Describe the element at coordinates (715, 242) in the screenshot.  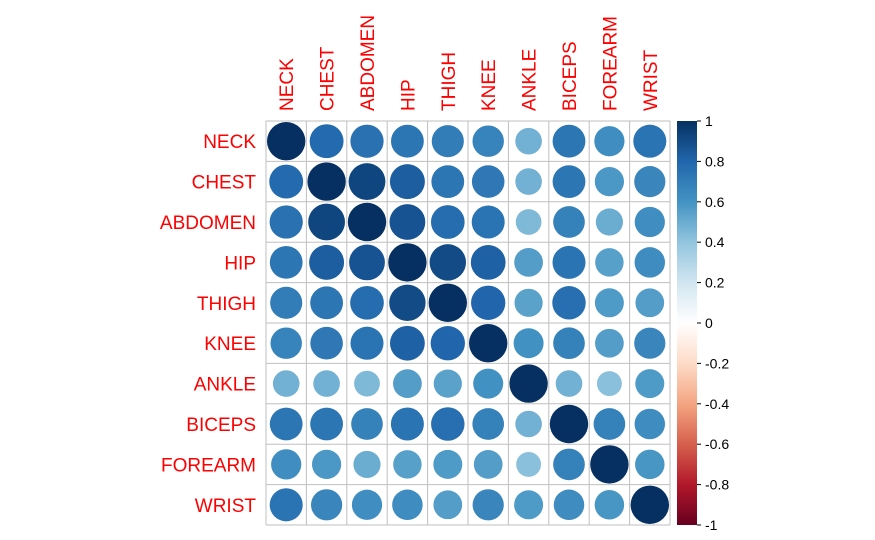
I see `colorbar-tick-label: 0.4` at that location.